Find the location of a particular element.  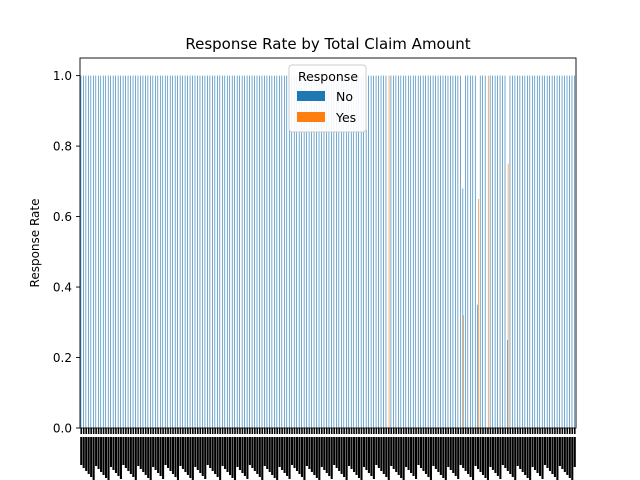

legend-label-yes: Yes is located at coordinates (345, 117).